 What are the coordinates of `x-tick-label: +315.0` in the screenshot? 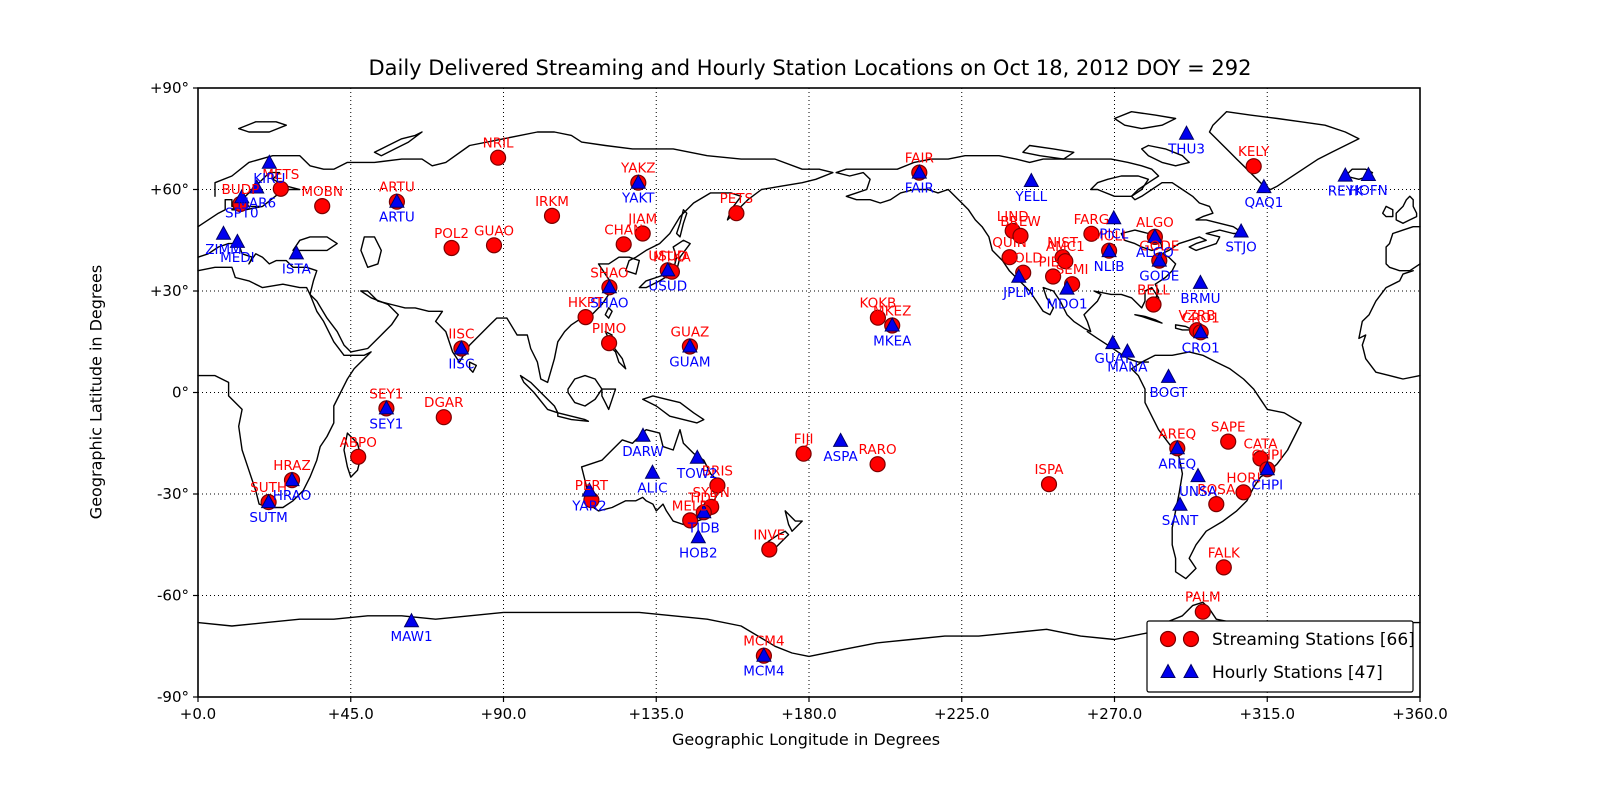 It's located at (1267, 714).